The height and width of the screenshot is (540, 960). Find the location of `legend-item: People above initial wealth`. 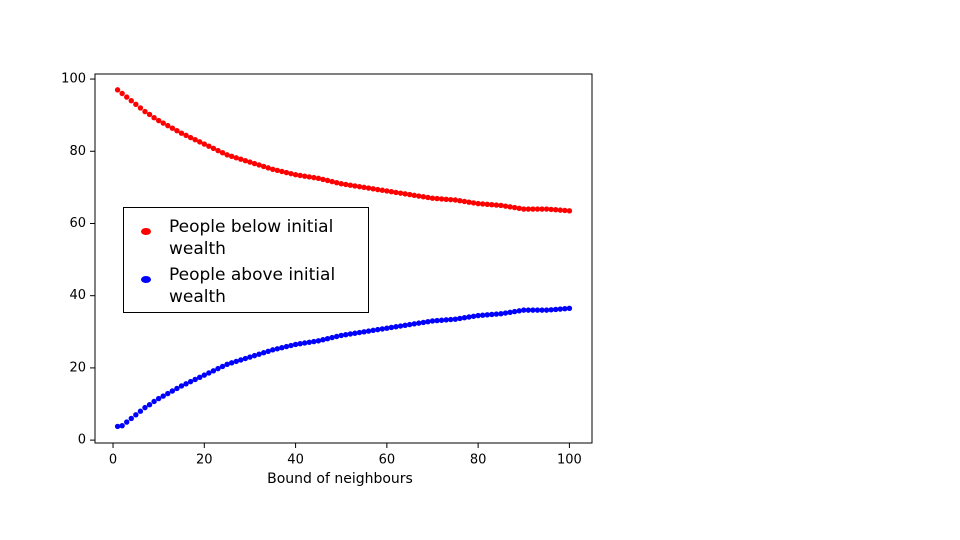

legend-item: People above initial wealth is located at coordinates (250, 286).